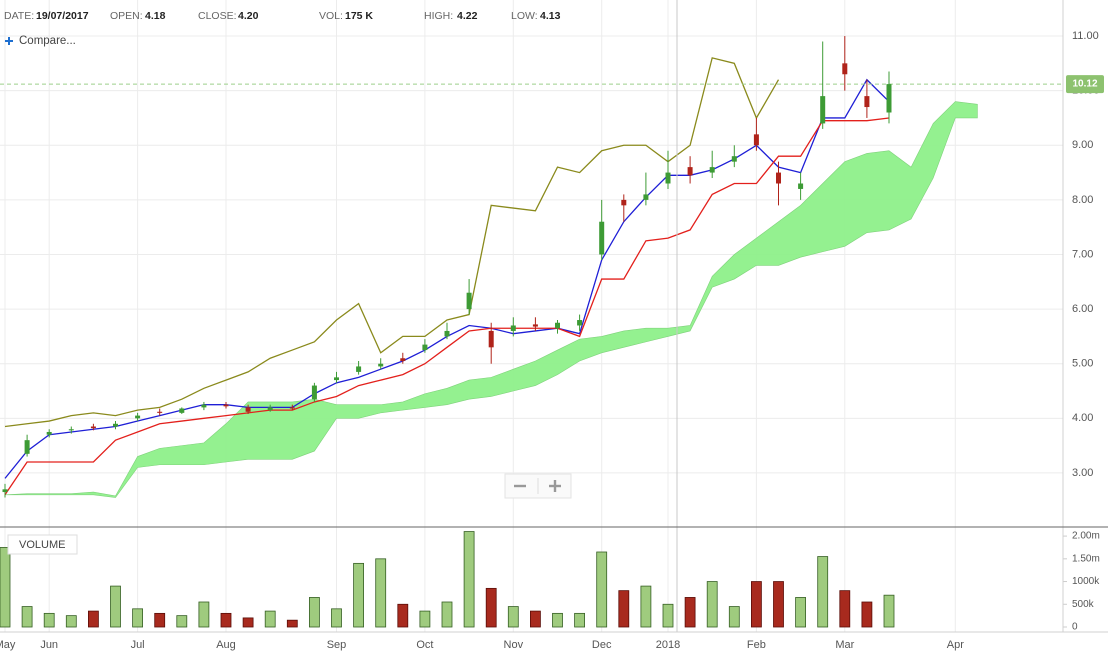 This screenshot has height=660, width=1108. What do you see at coordinates (1082, 473) in the screenshot?
I see `y-tick-label: 3.00` at bounding box center [1082, 473].